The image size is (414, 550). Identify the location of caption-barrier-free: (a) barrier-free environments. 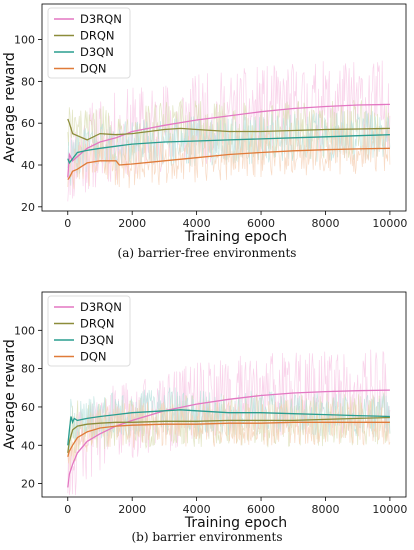
(207, 253).